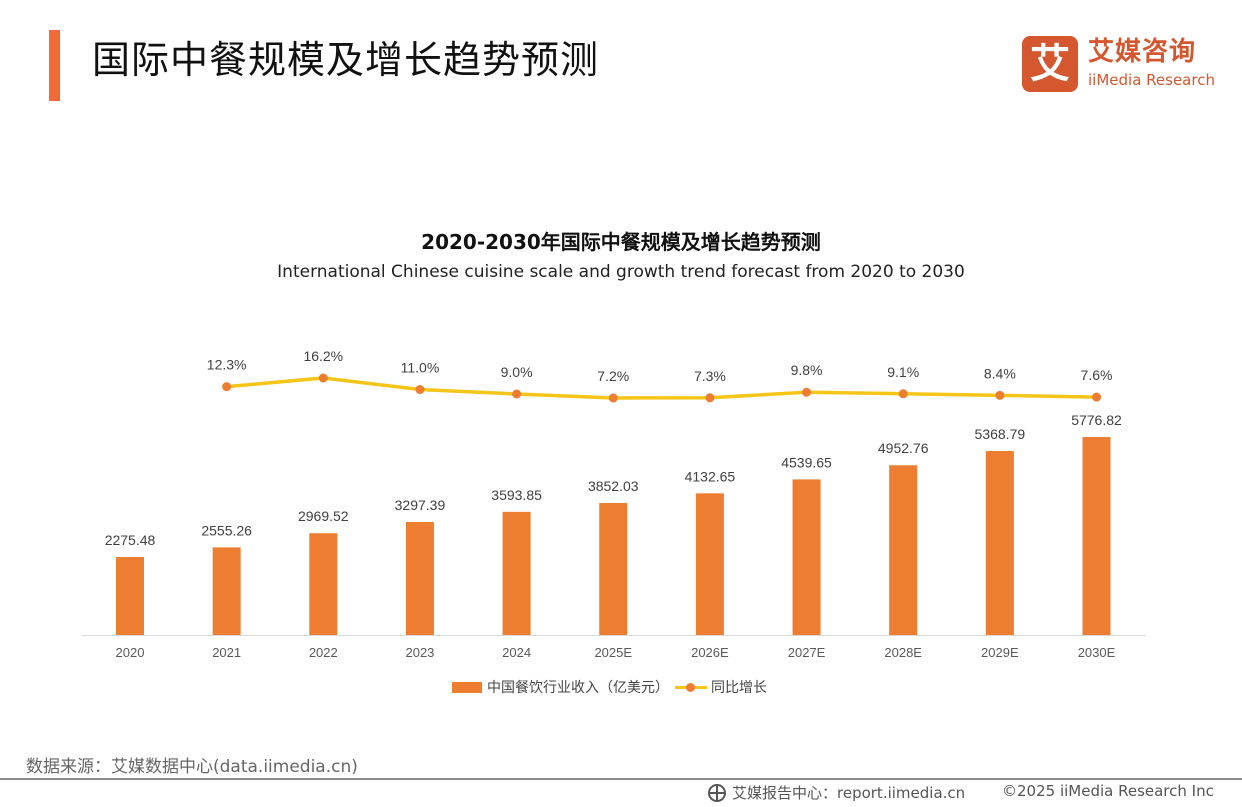 The image size is (1242, 807). Describe the element at coordinates (54, 65) in the screenshot. I see `title-accent-bar` at that location.